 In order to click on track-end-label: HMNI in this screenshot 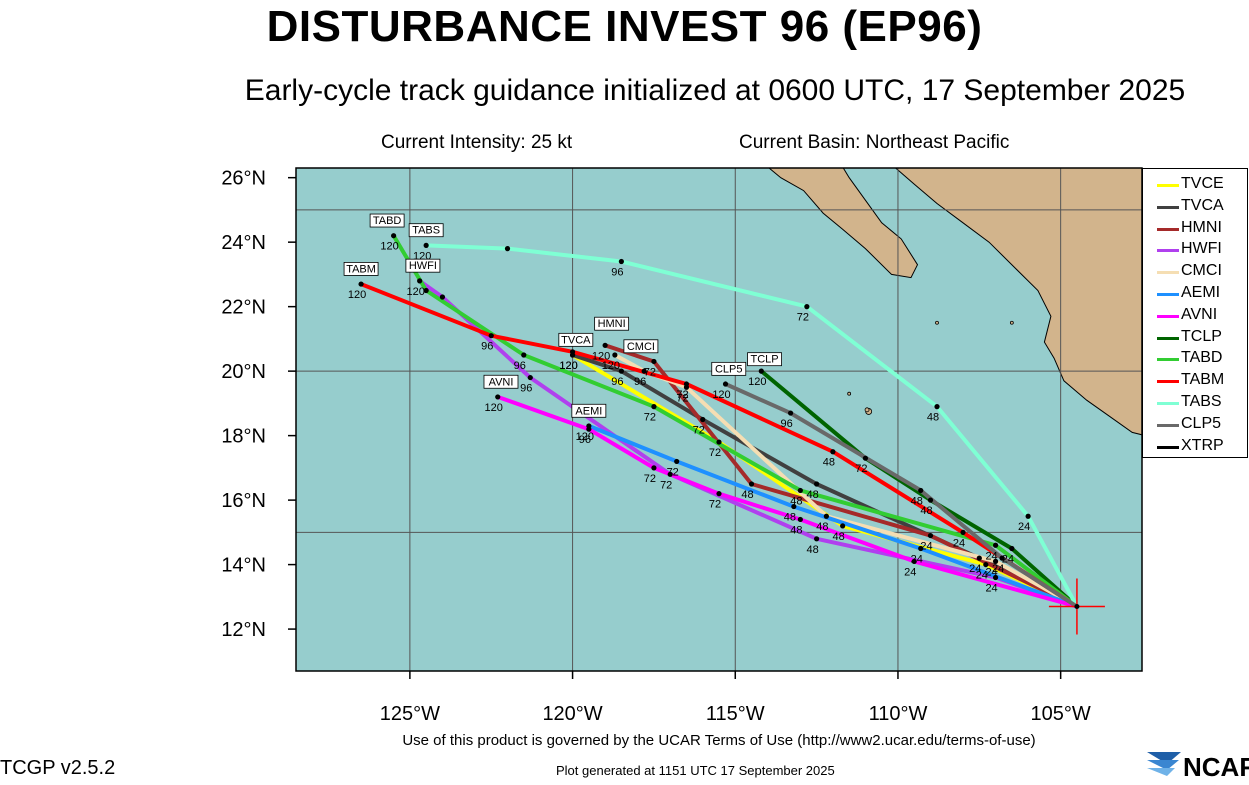, I will do `click(612, 324)`.